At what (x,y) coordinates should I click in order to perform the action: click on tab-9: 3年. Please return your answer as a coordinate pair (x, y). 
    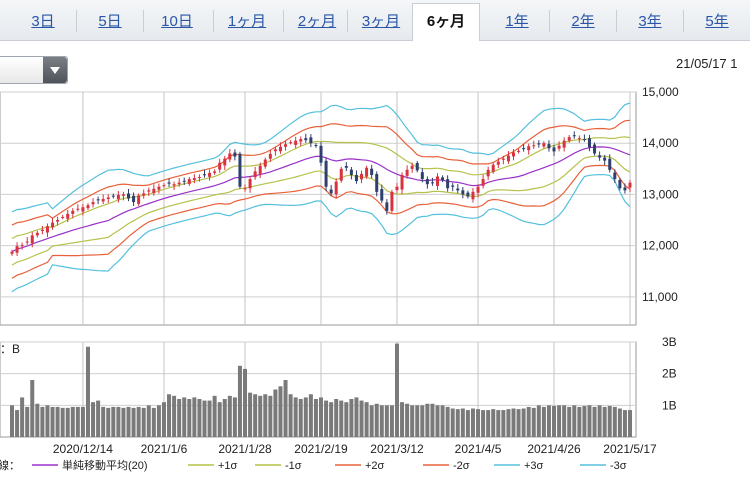
    Looking at the image, I should click on (650, 21).